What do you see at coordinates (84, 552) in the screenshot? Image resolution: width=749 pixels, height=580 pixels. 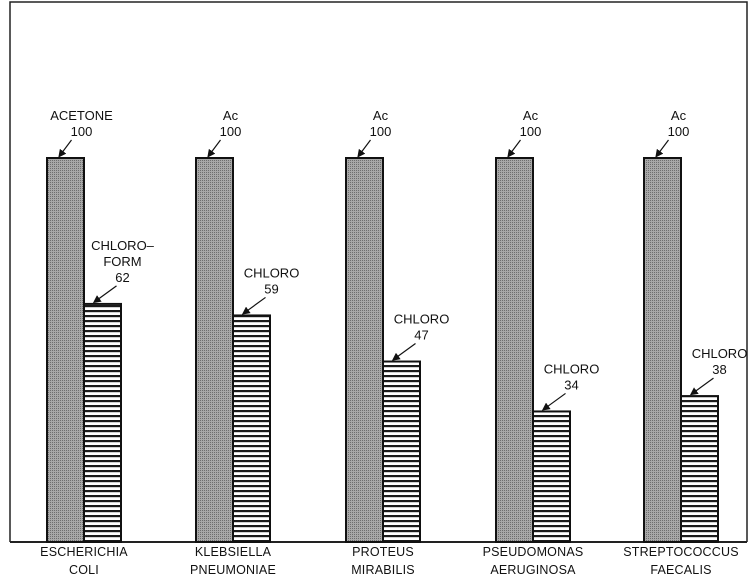 I see `category-label: ESCHERICHIA` at bounding box center [84, 552].